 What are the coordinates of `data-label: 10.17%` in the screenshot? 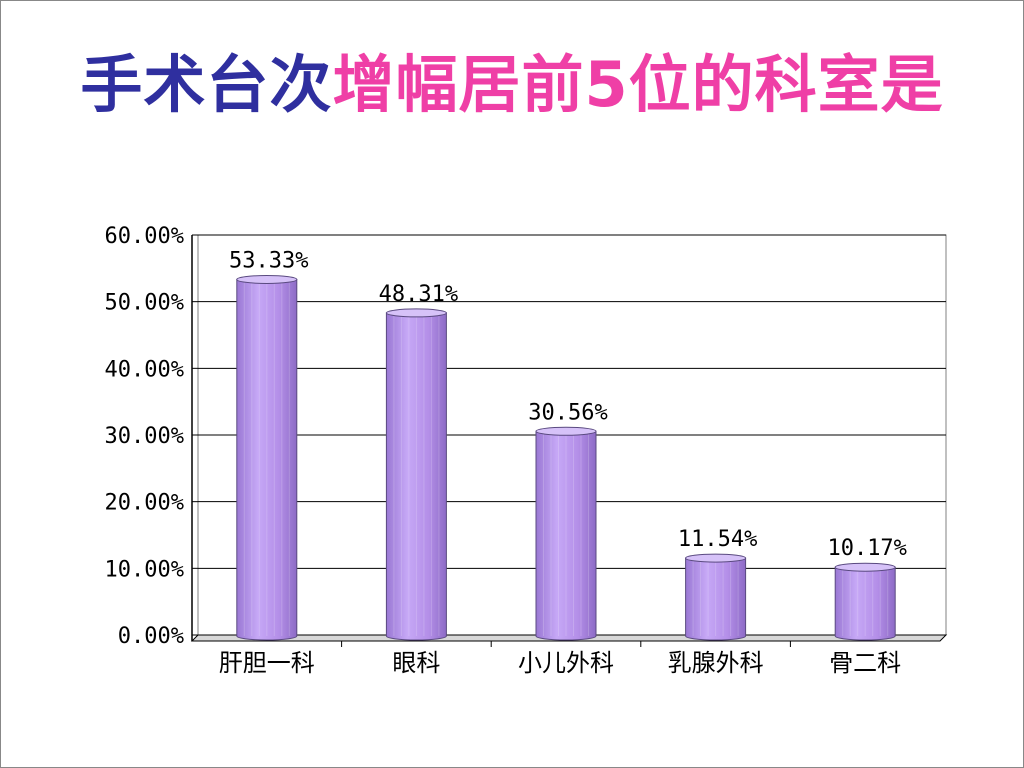 It's located at (866, 548).